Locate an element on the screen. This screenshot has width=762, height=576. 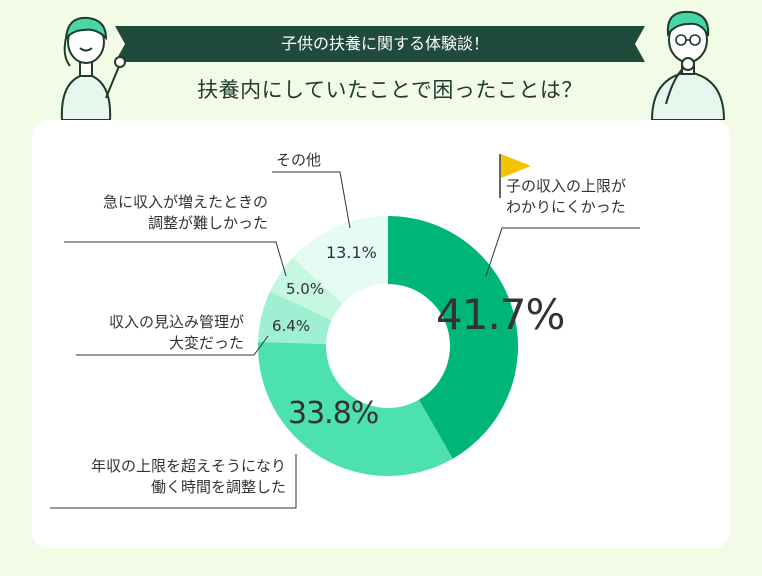
woman-pointing-illustration is located at coordinates (93, 68).